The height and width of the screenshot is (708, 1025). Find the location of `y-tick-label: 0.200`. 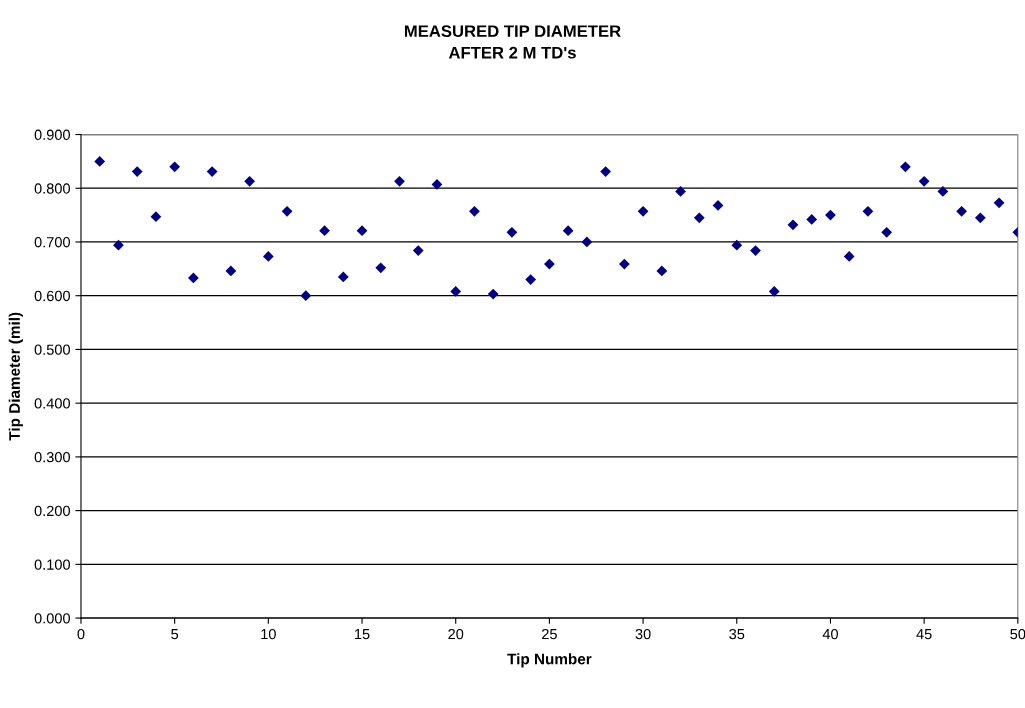

y-tick-label: 0.200 is located at coordinates (52, 511).